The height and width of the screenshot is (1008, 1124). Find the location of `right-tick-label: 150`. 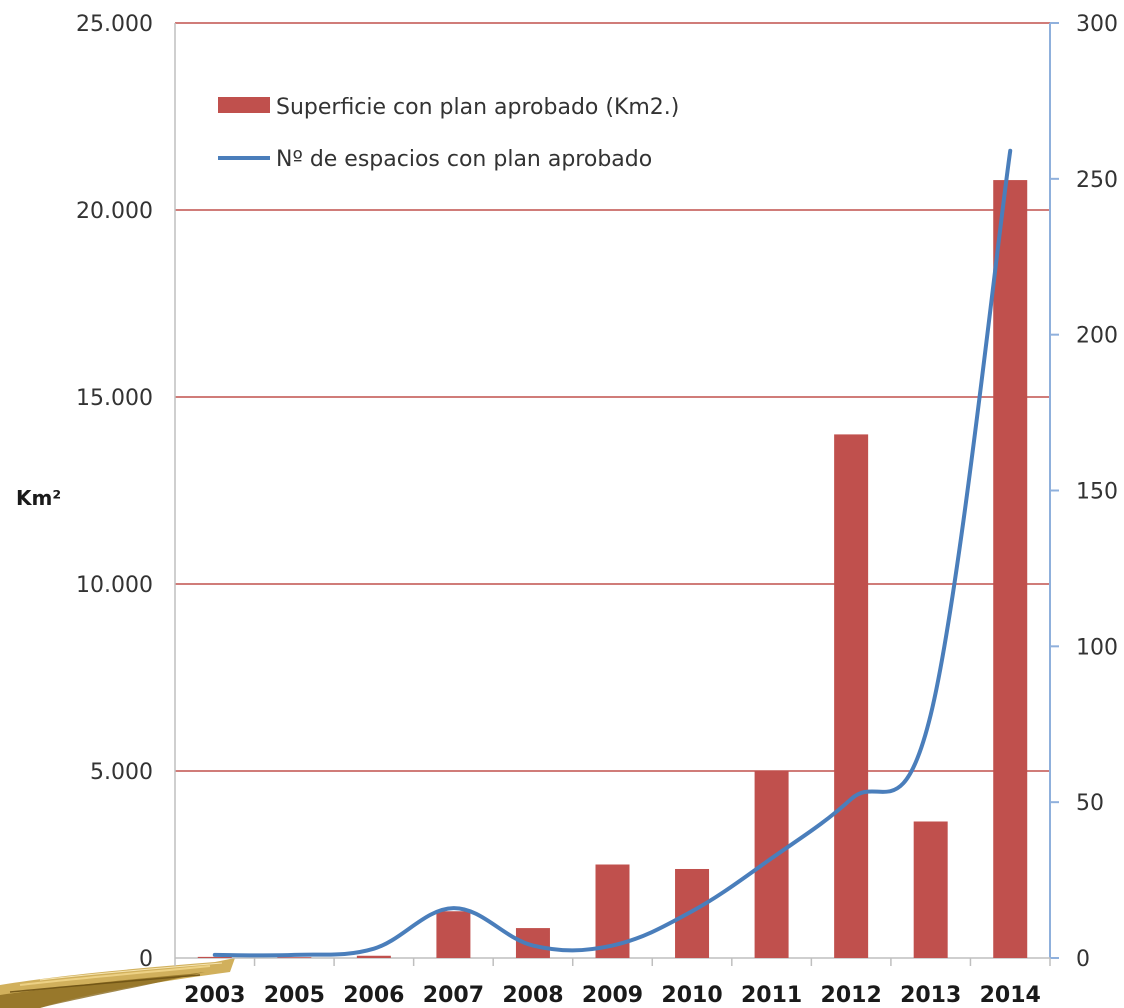

right-tick-label: 150 is located at coordinates (1097, 492).